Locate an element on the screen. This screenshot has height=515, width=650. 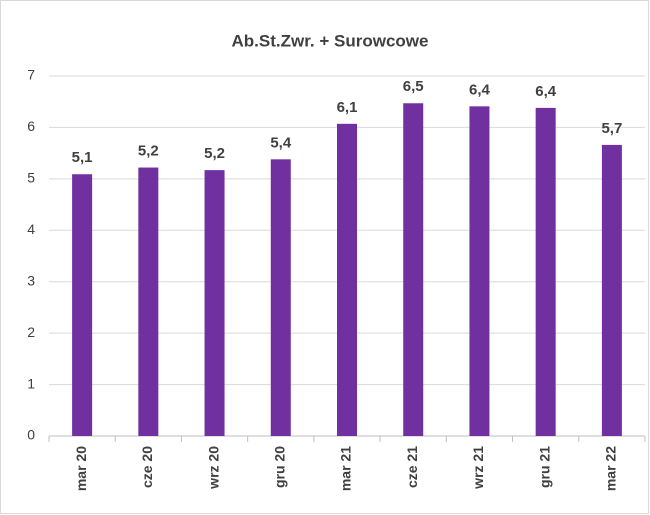
x-tick-label: cze 20 is located at coordinates (147, 467).